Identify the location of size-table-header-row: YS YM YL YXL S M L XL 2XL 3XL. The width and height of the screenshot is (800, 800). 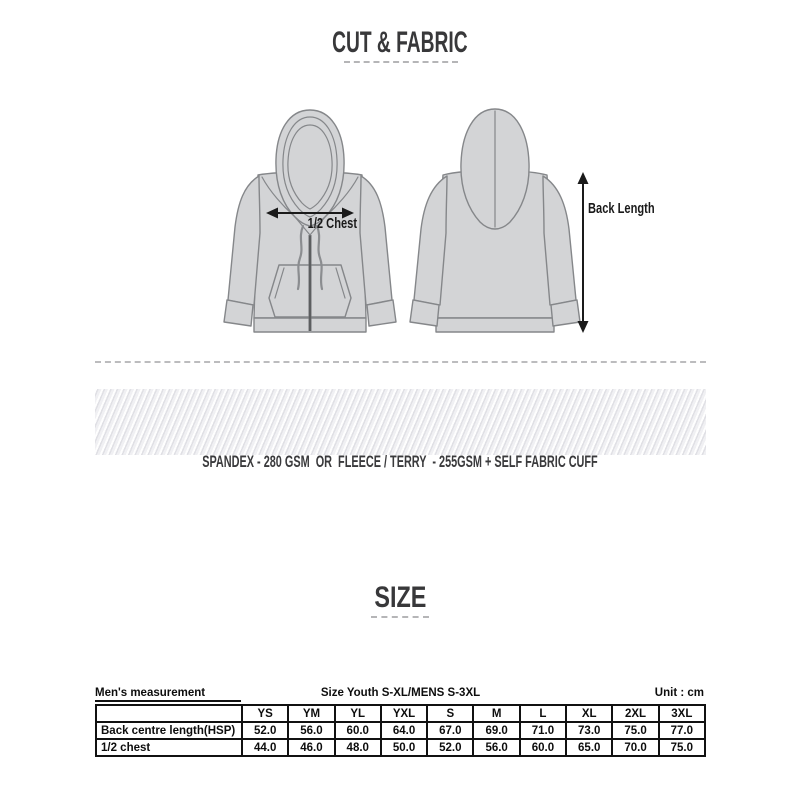
(401, 713).